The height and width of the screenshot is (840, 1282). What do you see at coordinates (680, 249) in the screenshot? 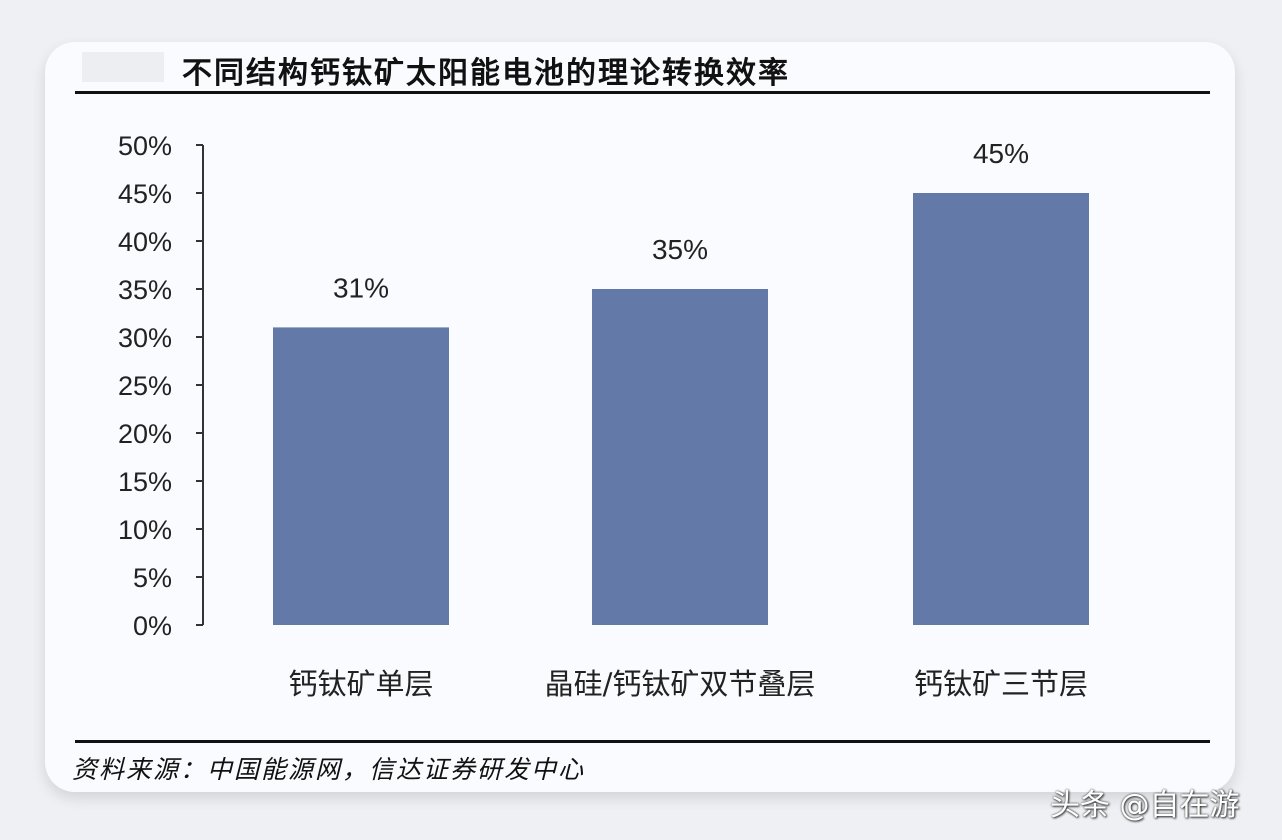
I see `data-label: 35%` at bounding box center [680, 249].